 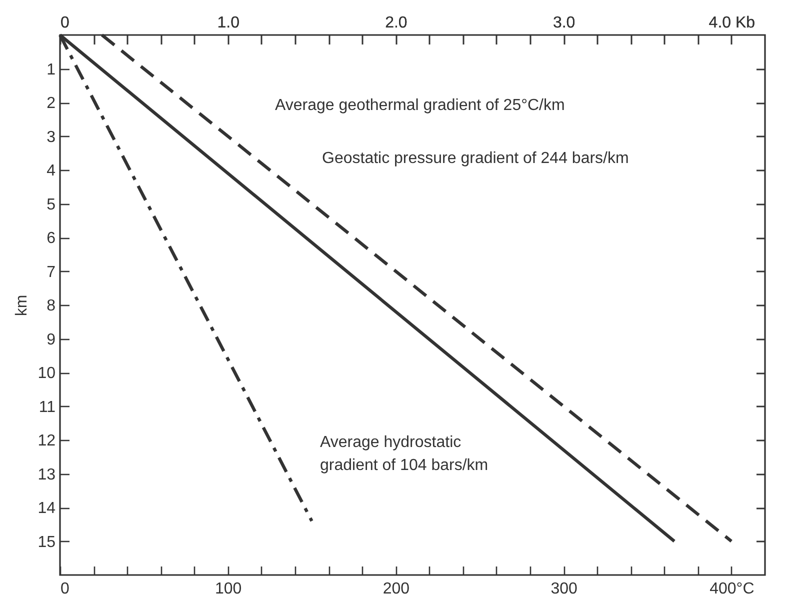 I want to click on y-tick-label: 10, so click(x=47, y=373).